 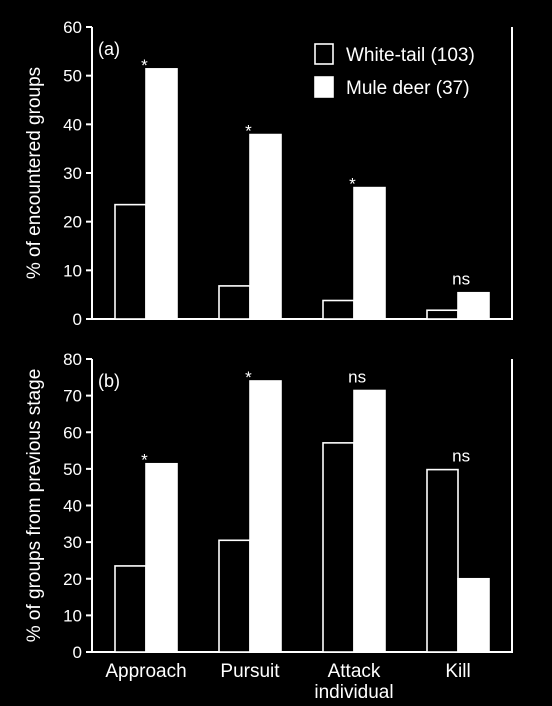 I want to click on category-label: individual, so click(x=353, y=692).